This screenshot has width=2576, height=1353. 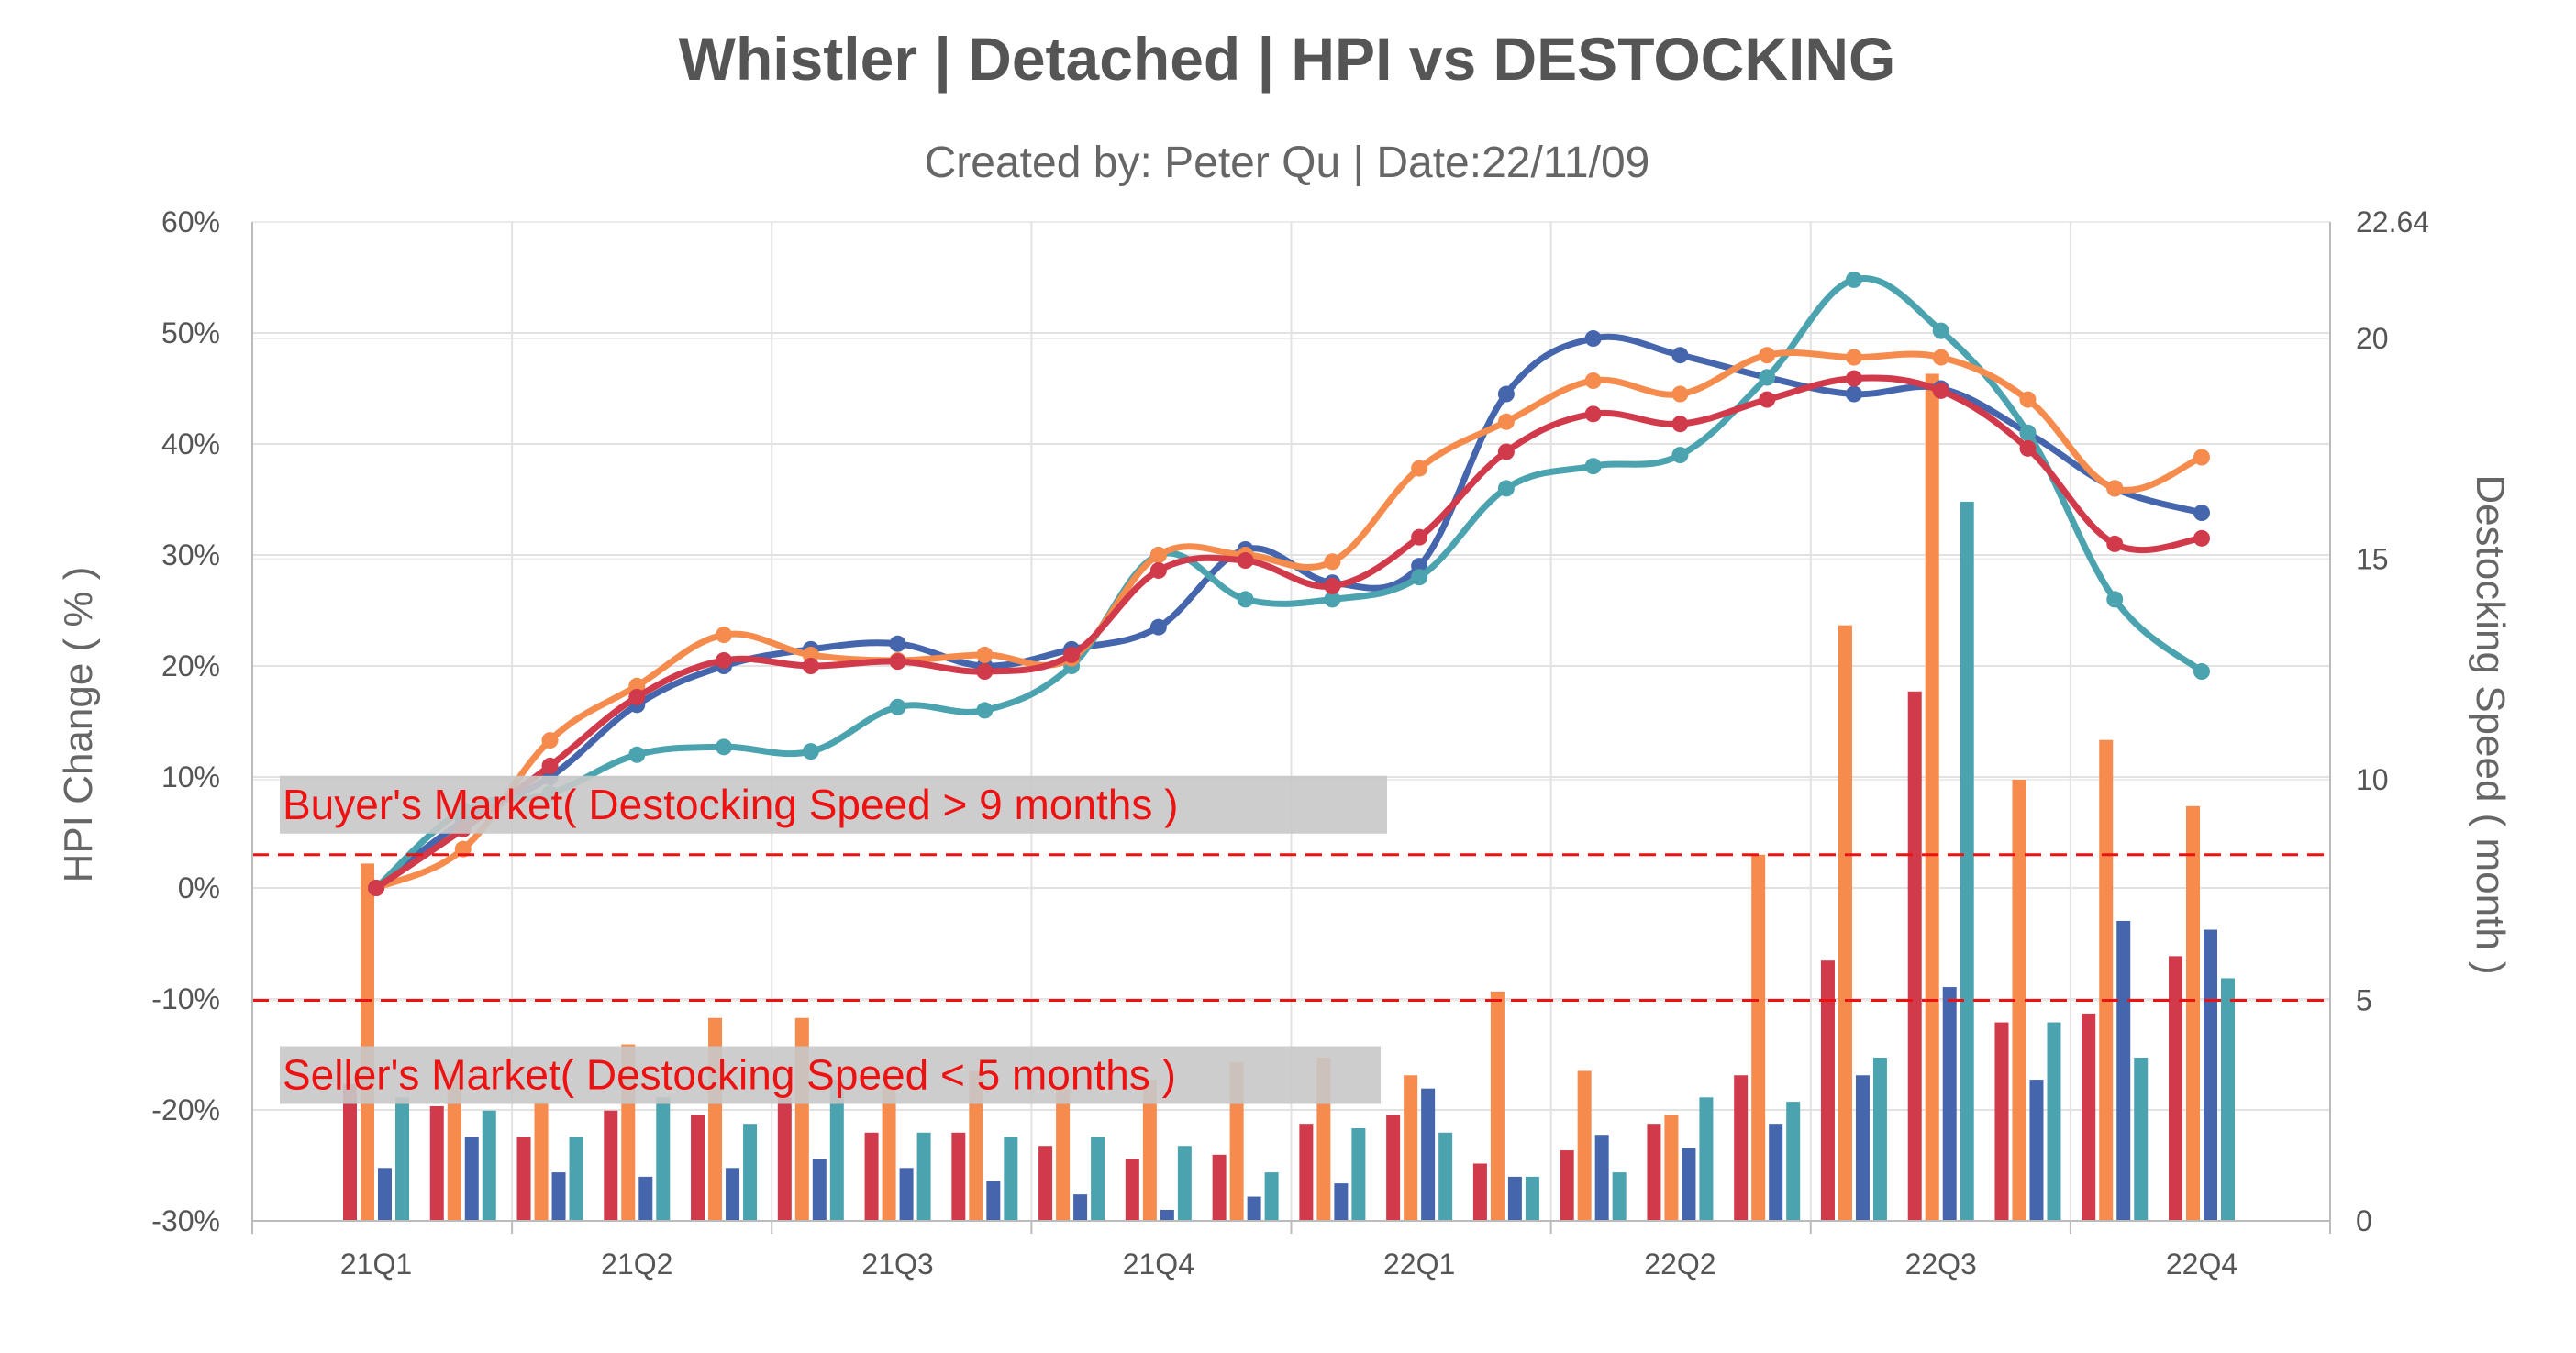 I want to click on left-tick-label: 20%, so click(x=190, y=665).